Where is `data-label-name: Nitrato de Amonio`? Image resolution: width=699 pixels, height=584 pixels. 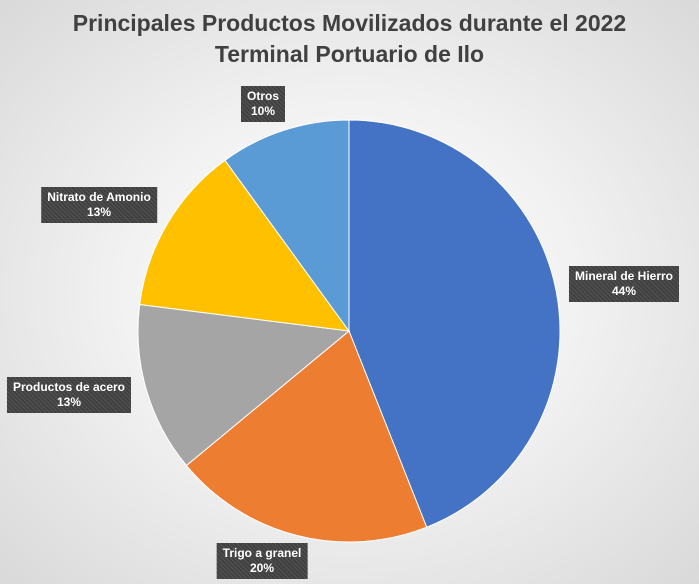 data-label-name: Nitrato de Amonio is located at coordinates (99, 197).